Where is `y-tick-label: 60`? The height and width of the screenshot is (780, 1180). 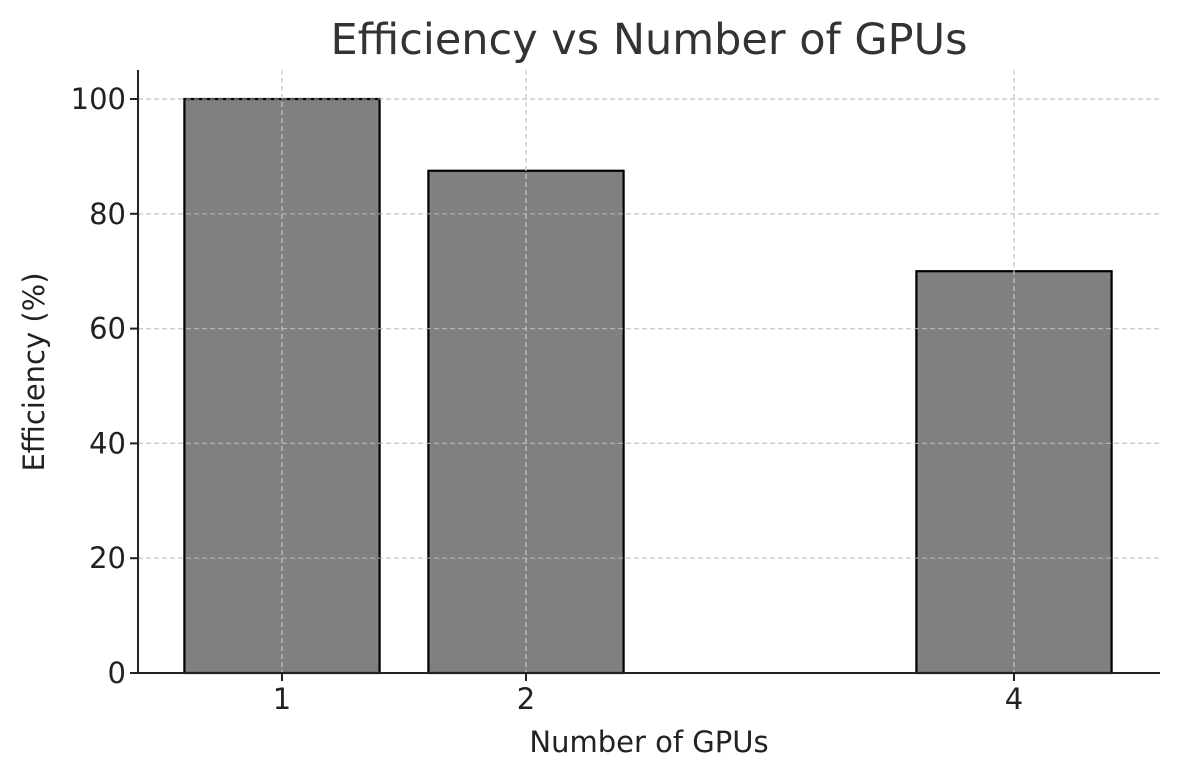 y-tick-label: 60 is located at coordinates (107, 329).